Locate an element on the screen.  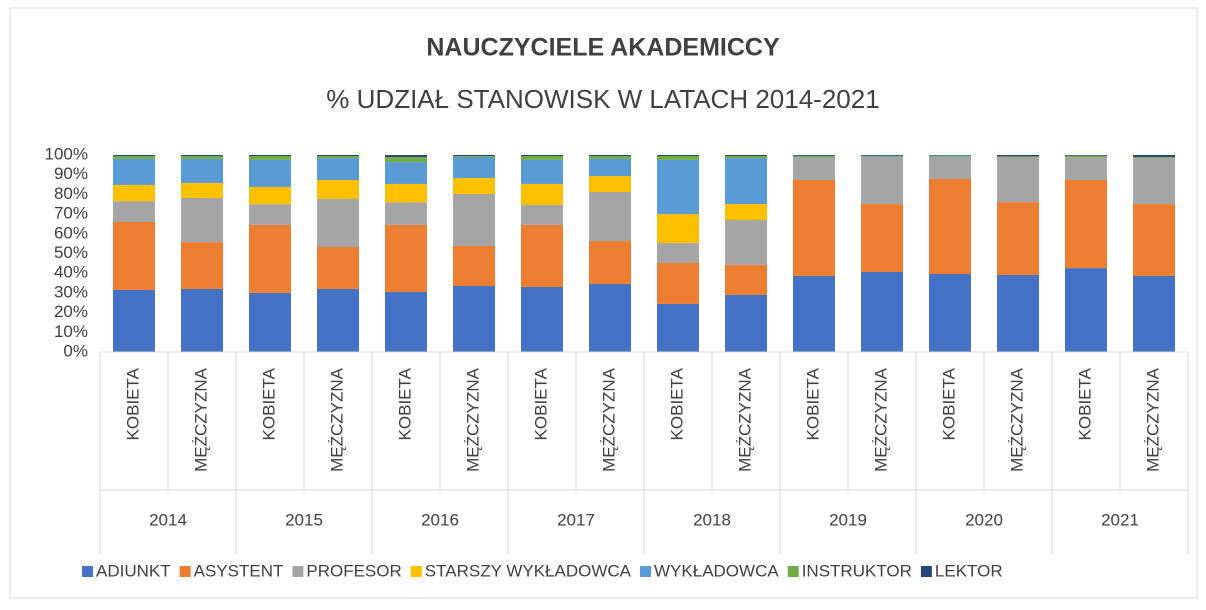
legend-label: LEKTOR is located at coordinates (969, 570).